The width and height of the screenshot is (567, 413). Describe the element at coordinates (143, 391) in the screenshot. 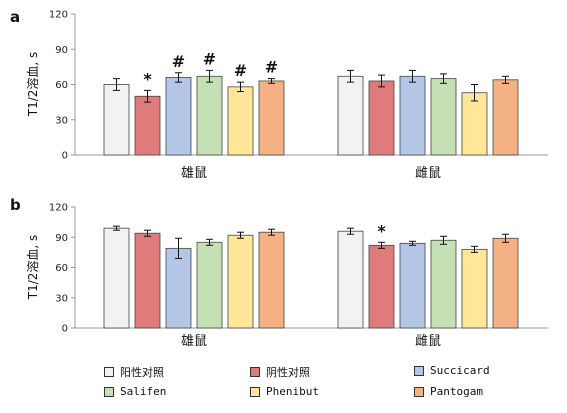

I see `legend-label: Salifen` at that location.